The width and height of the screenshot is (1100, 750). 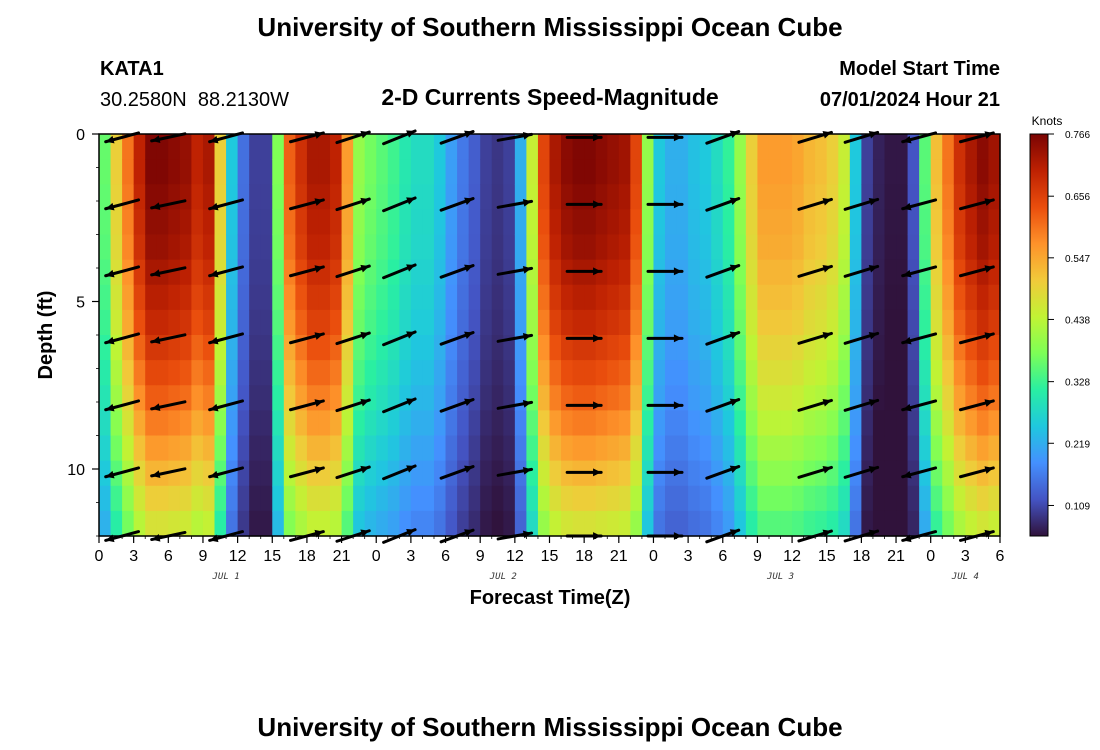 What do you see at coordinates (503, 577) in the screenshot?
I see `date-label: JUL 2` at bounding box center [503, 577].